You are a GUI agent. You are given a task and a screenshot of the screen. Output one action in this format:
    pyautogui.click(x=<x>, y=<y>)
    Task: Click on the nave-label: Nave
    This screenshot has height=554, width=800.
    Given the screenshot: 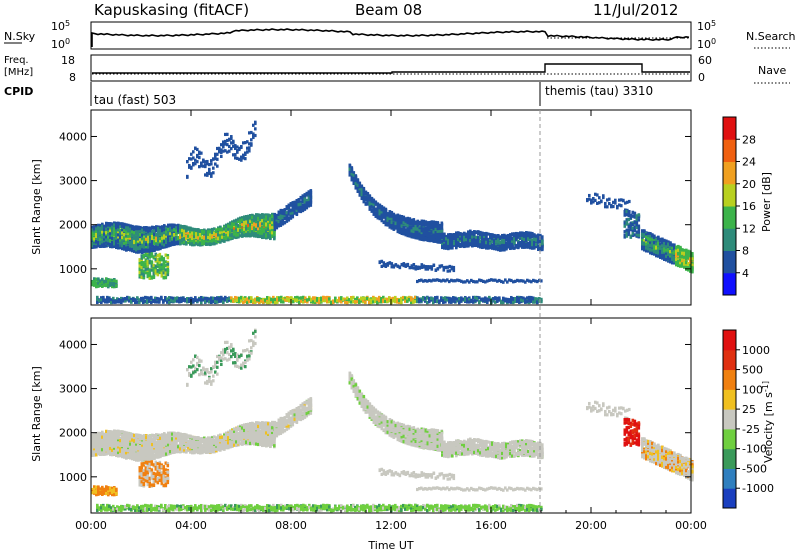 What is the action you would take?
    pyautogui.click(x=772, y=70)
    